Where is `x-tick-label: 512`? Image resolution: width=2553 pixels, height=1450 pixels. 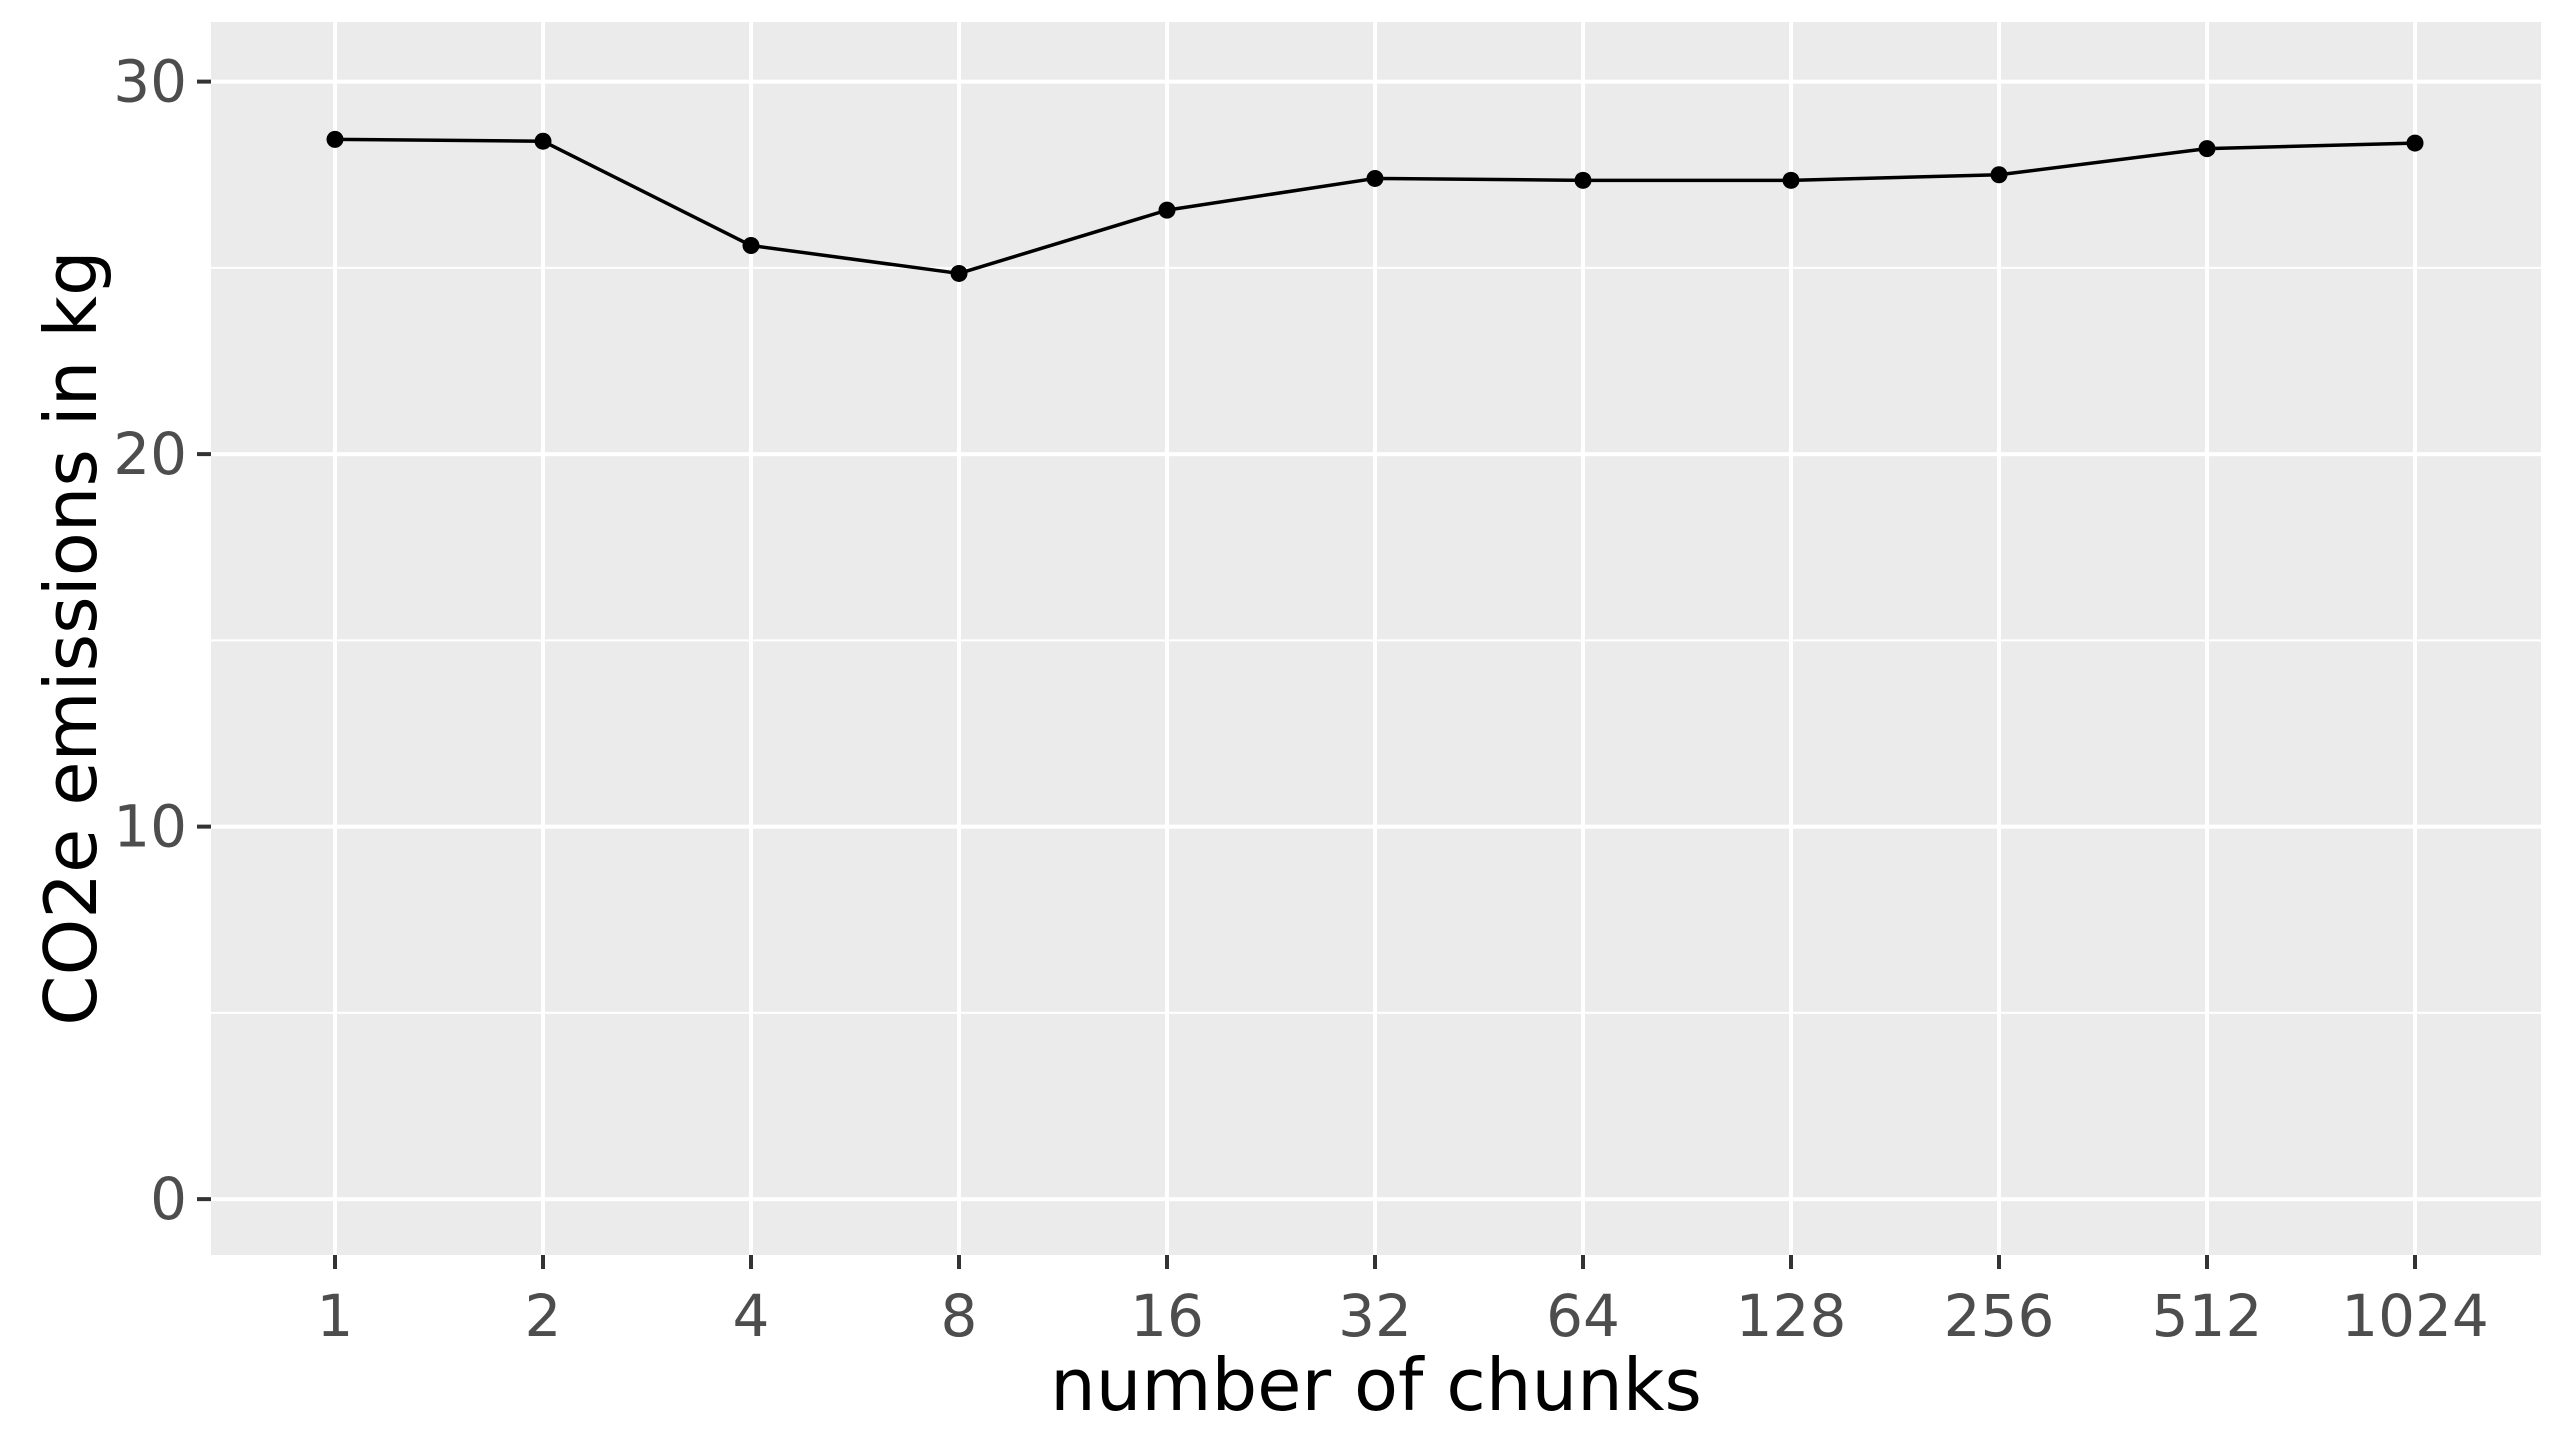 x-tick-label: 512 is located at coordinates (2207, 1316).